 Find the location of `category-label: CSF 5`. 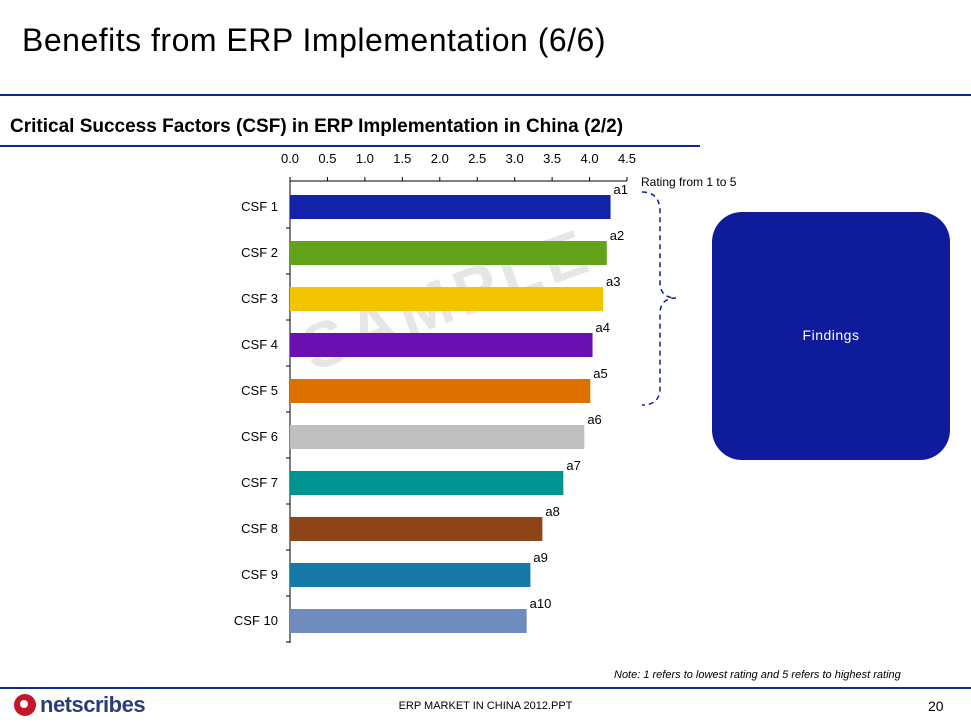

category-label: CSF 5 is located at coordinates (259, 390).